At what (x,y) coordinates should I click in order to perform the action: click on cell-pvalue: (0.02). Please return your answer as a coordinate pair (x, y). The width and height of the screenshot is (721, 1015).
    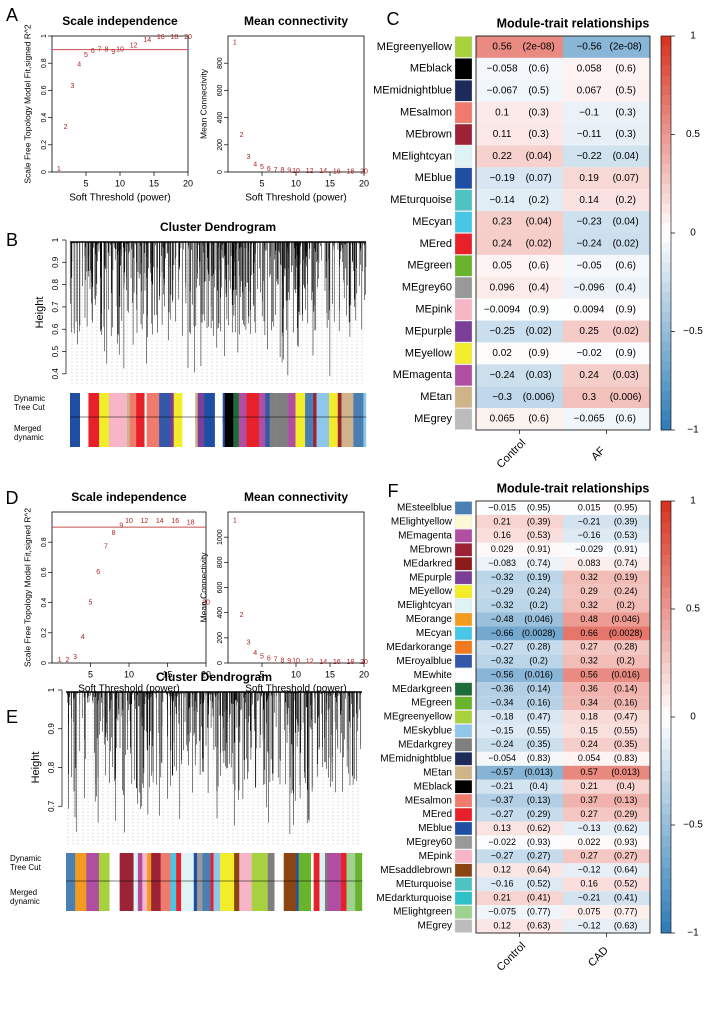
    Looking at the image, I should click on (626, 244).